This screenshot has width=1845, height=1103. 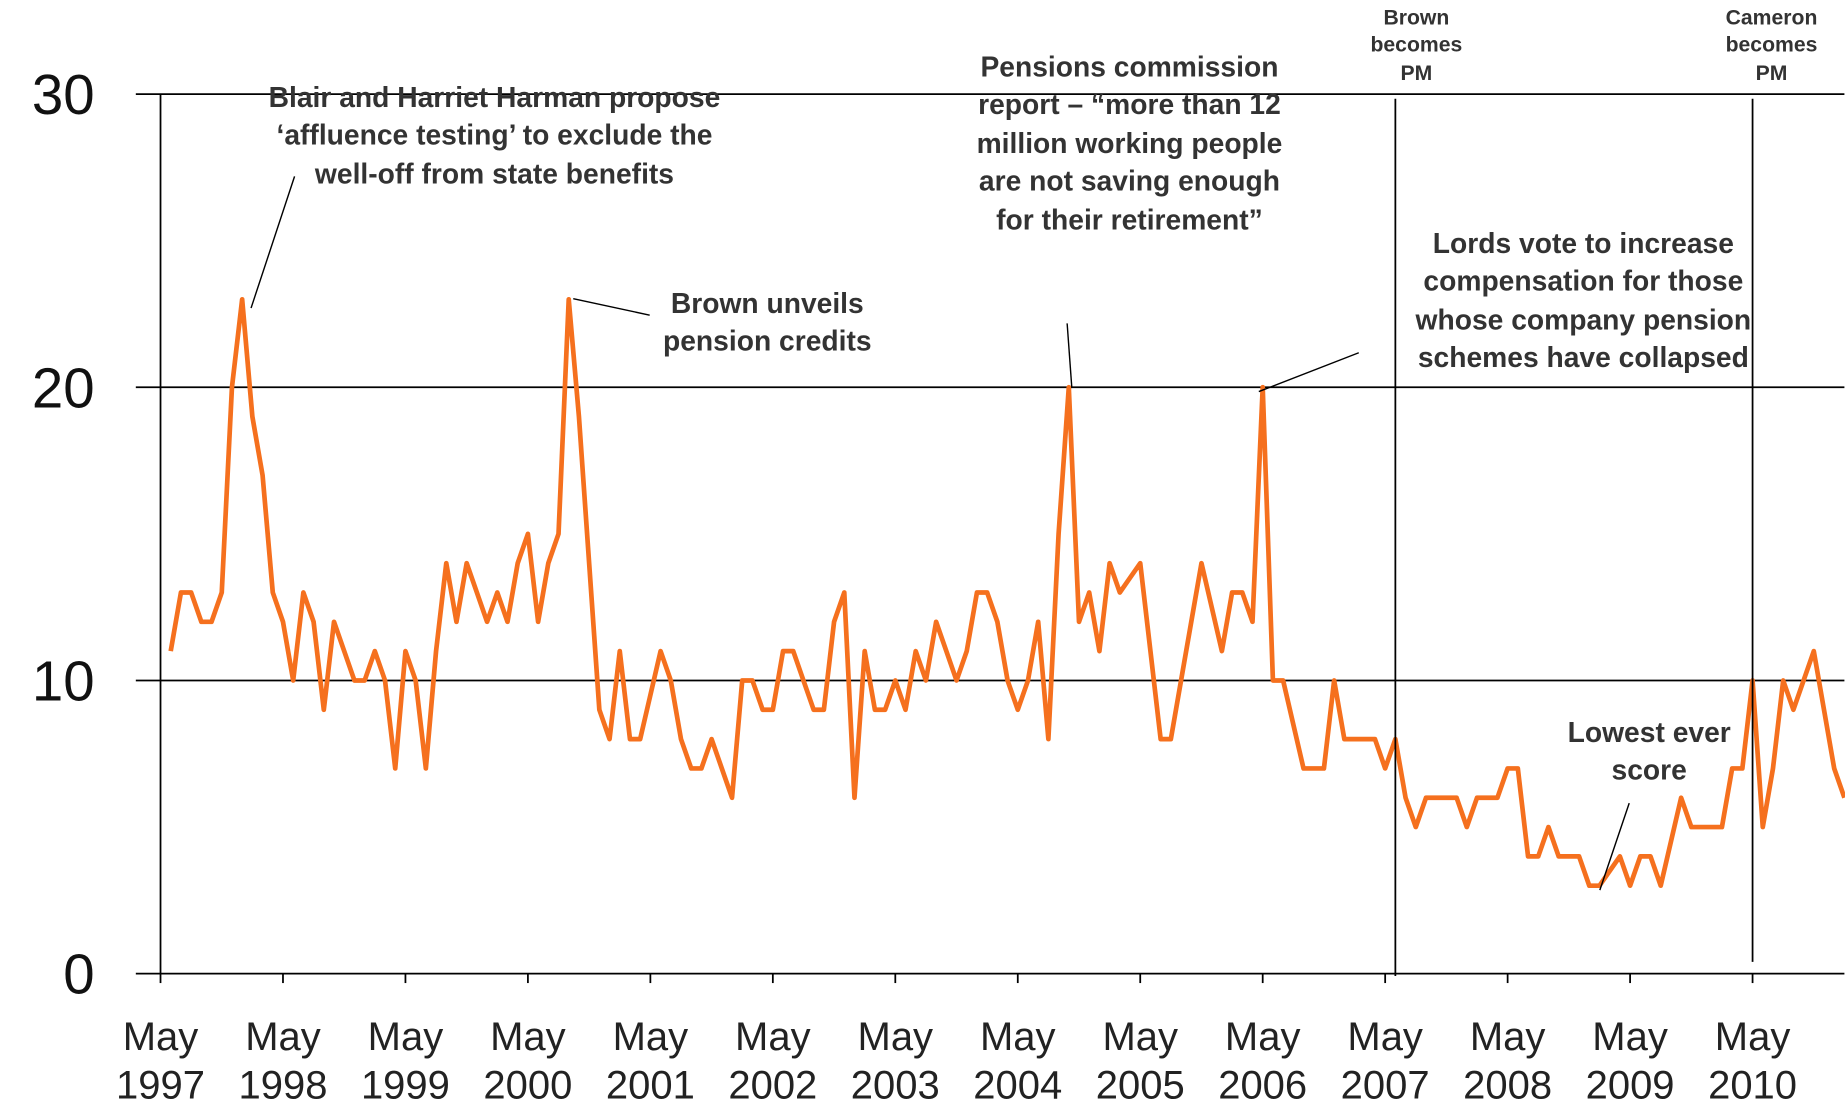 I want to click on x-tick-label-box: May 1998, so click(x=283, y=1058).